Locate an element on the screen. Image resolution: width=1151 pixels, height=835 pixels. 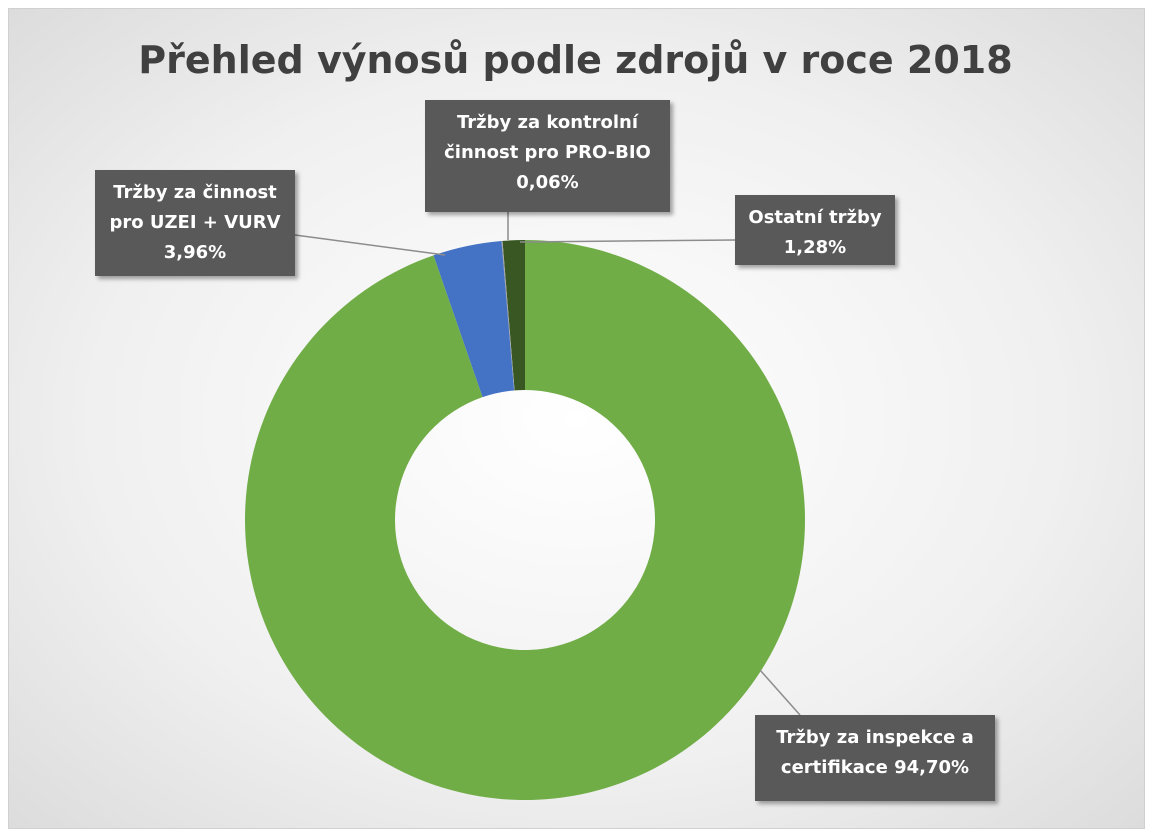
label-value: 3,96% is located at coordinates (195, 252).